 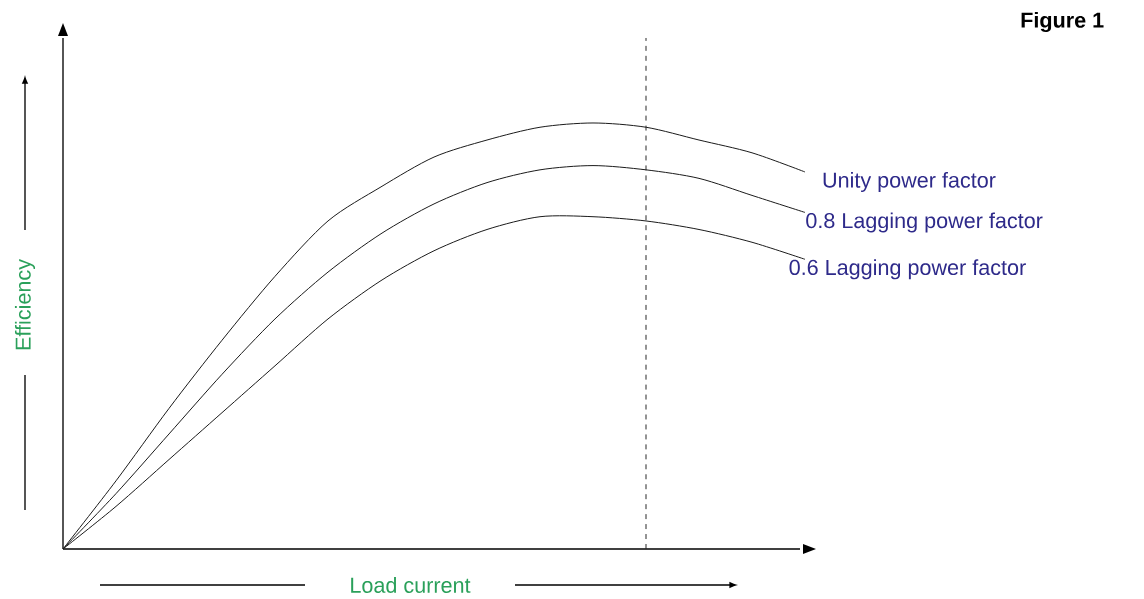 What do you see at coordinates (25, 304) in the screenshot?
I see `y-axis-title: Efficiency` at bounding box center [25, 304].